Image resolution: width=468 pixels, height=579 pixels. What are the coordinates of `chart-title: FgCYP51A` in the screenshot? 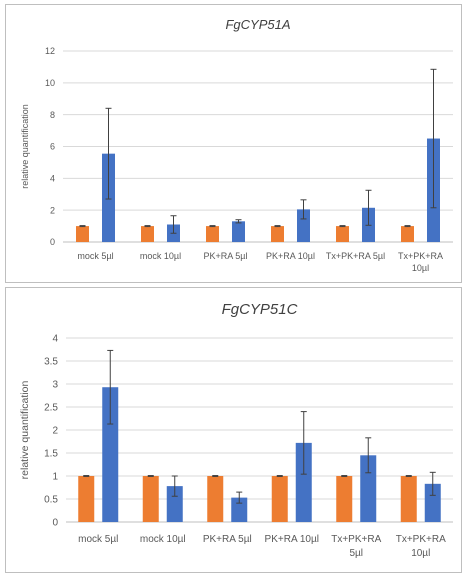 It's located at (257, 24).